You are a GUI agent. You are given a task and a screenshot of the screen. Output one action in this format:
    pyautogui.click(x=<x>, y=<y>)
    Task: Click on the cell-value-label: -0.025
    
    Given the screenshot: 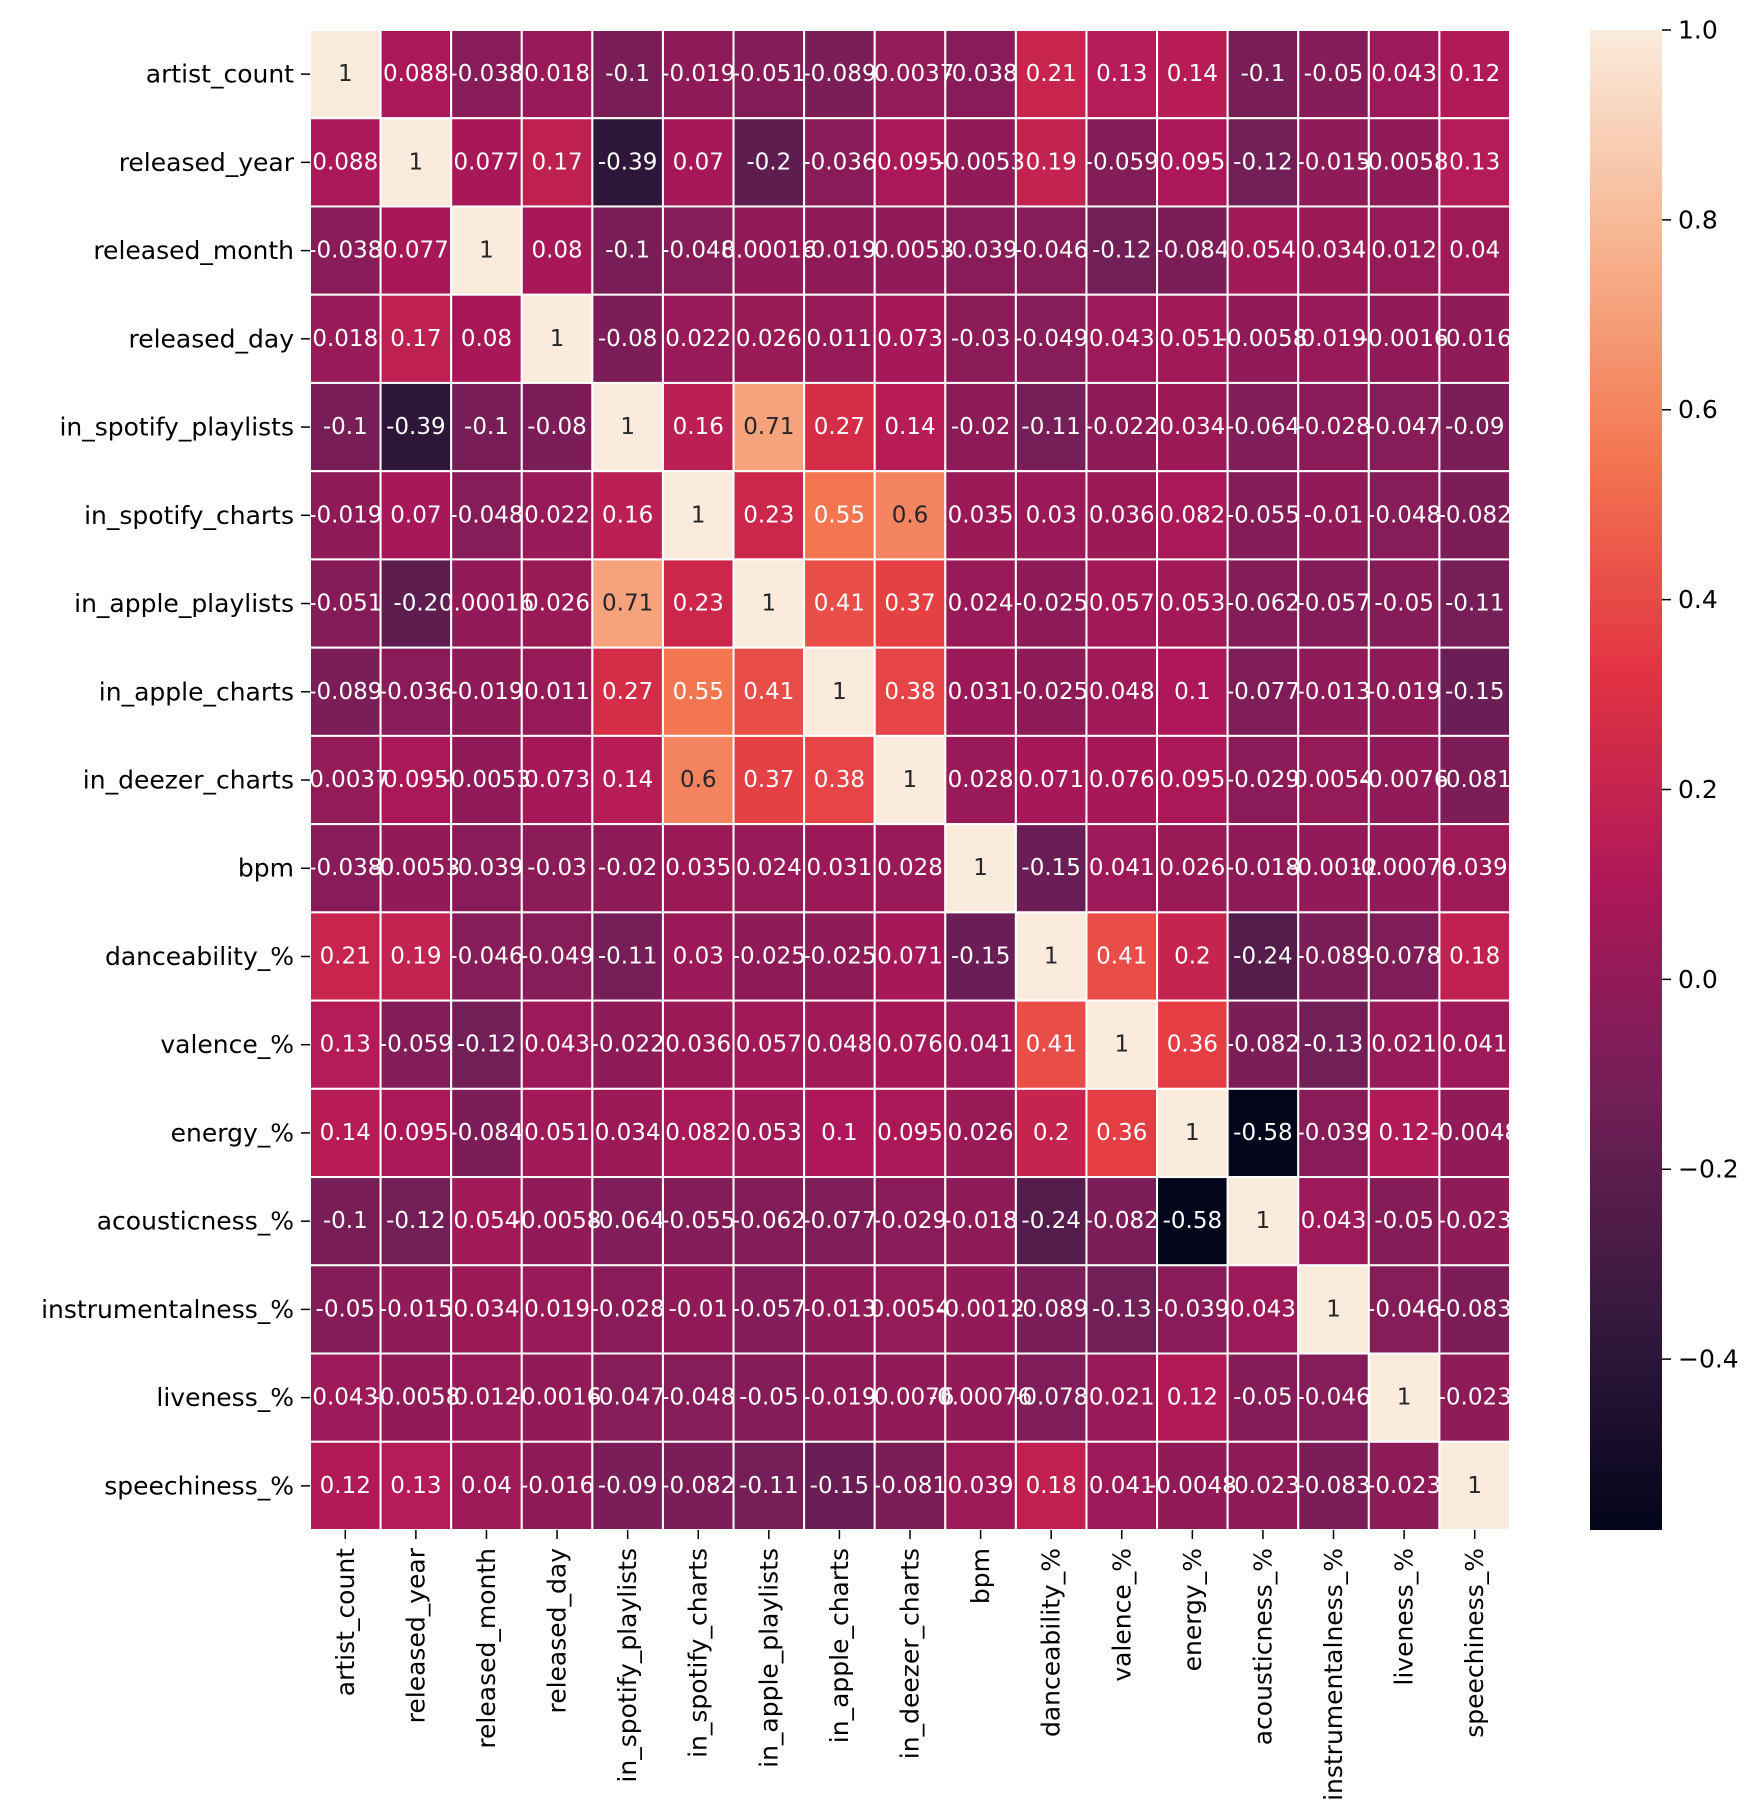 What is the action you would take?
    pyautogui.click(x=769, y=956)
    